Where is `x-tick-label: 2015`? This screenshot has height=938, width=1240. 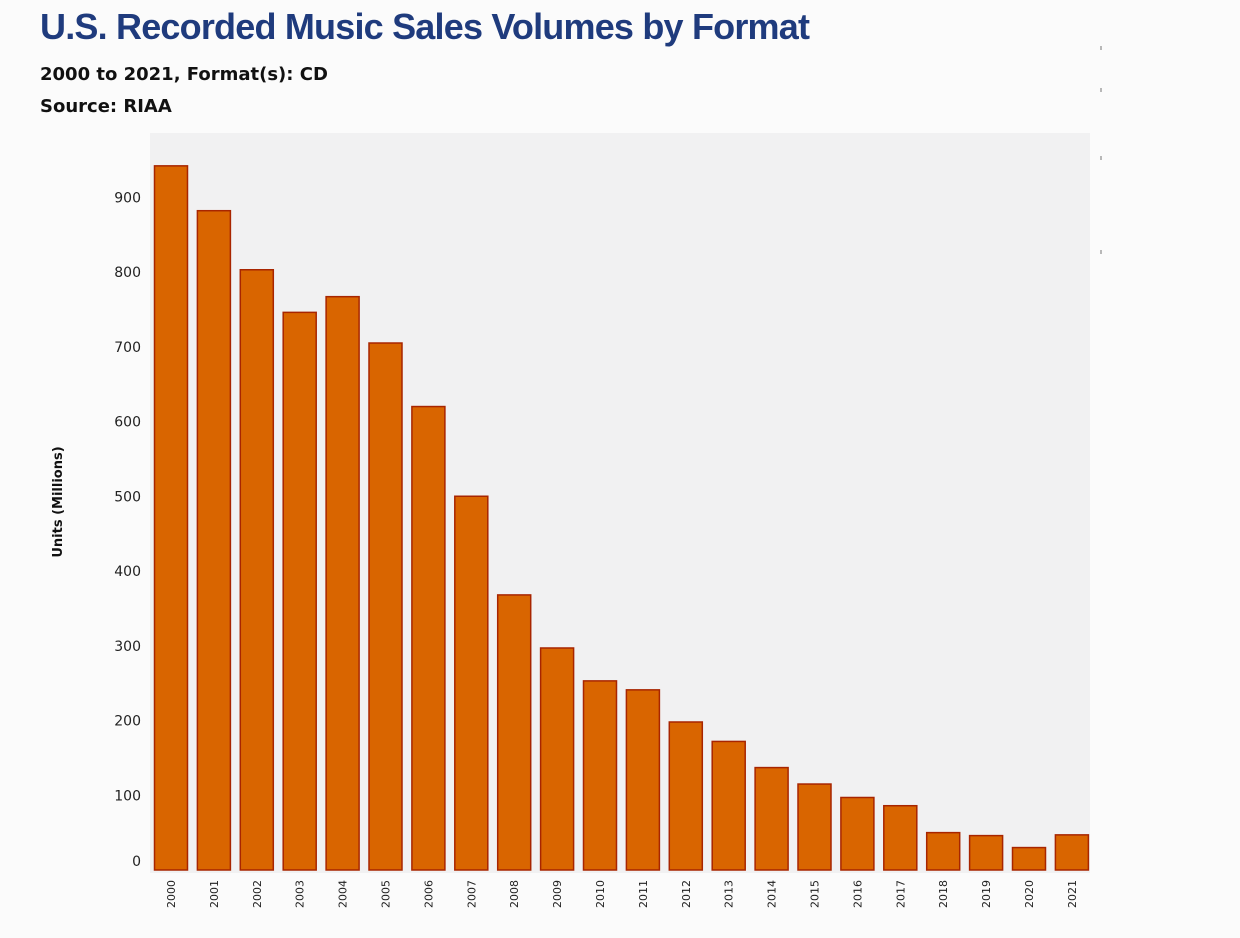
x-tick-label: 2015 is located at coordinates (815, 894).